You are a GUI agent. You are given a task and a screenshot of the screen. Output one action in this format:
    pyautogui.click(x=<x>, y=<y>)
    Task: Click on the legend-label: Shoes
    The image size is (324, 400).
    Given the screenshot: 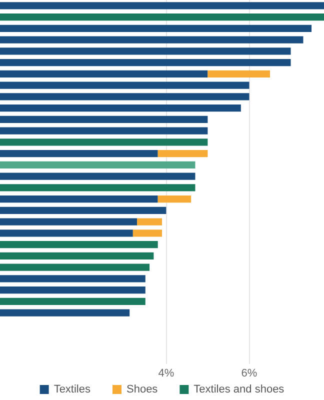 What is the action you would take?
    pyautogui.click(x=142, y=390)
    